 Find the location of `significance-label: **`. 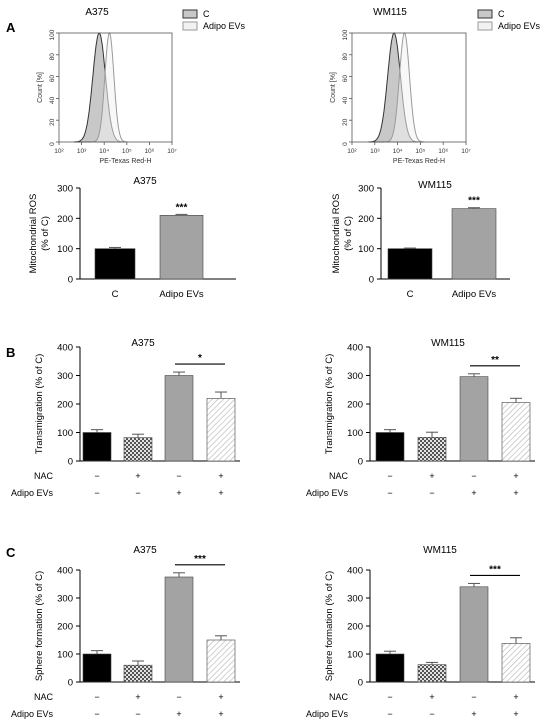

significance-label: ** is located at coordinates (495, 360).